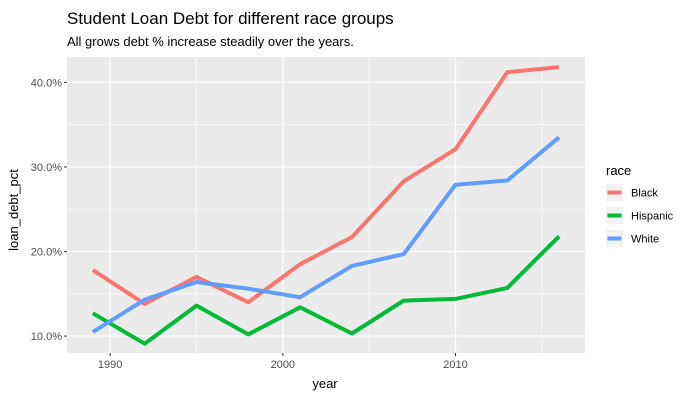  What do you see at coordinates (13, 210) in the screenshot?
I see `y-axis-title: loan_debt_pct` at bounding box center [13, 210].